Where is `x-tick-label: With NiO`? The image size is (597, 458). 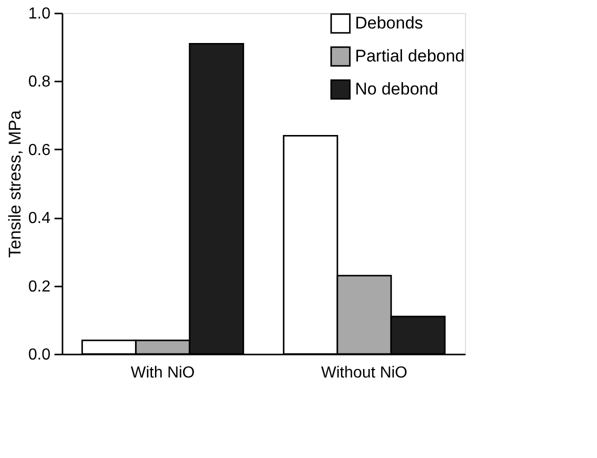
x-tick-label: With NiO is located at coordinates (162, 373).